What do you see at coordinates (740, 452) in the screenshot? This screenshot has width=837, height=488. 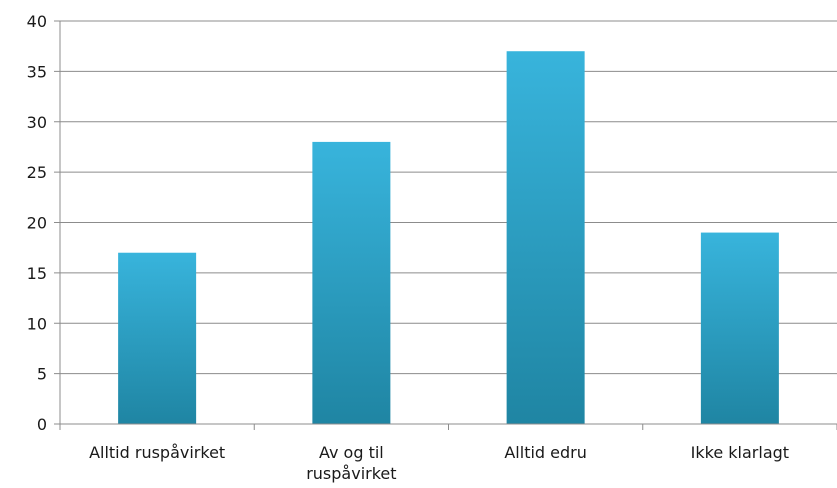 I see `x-category-label: Ikke klarlagt` at bounding box center [740, 452].